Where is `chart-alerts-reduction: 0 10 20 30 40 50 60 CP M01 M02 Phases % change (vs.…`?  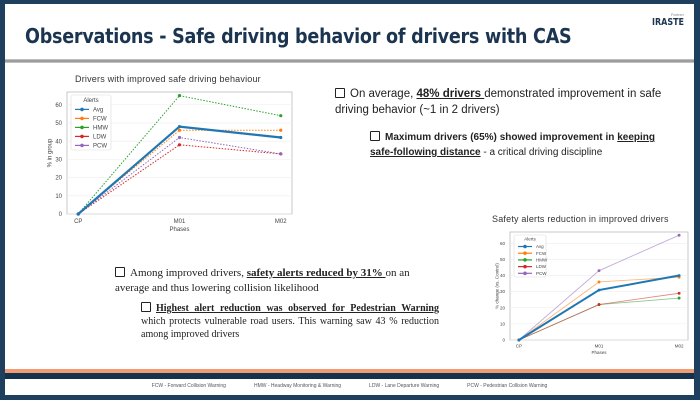
chart-alerts-reduction: 0 10 20 30 40 50 60 CP M01 M02 Phases % change (vs.… is located at coordinates (591, 293).